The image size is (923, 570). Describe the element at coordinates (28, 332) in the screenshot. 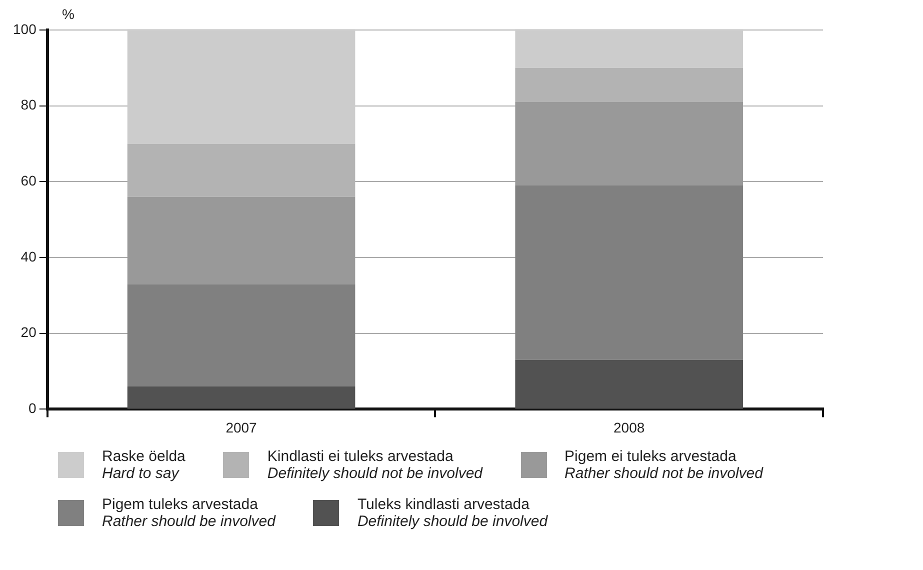

I see `y-tick-label: 20` at that location.